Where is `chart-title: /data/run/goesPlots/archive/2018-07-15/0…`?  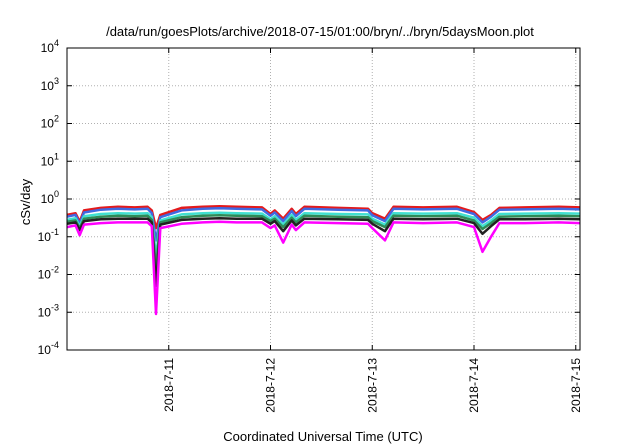 chart-title: /data/run/goesPlots/archive/2018-07-15/0… is located at coordinates (320, 31).